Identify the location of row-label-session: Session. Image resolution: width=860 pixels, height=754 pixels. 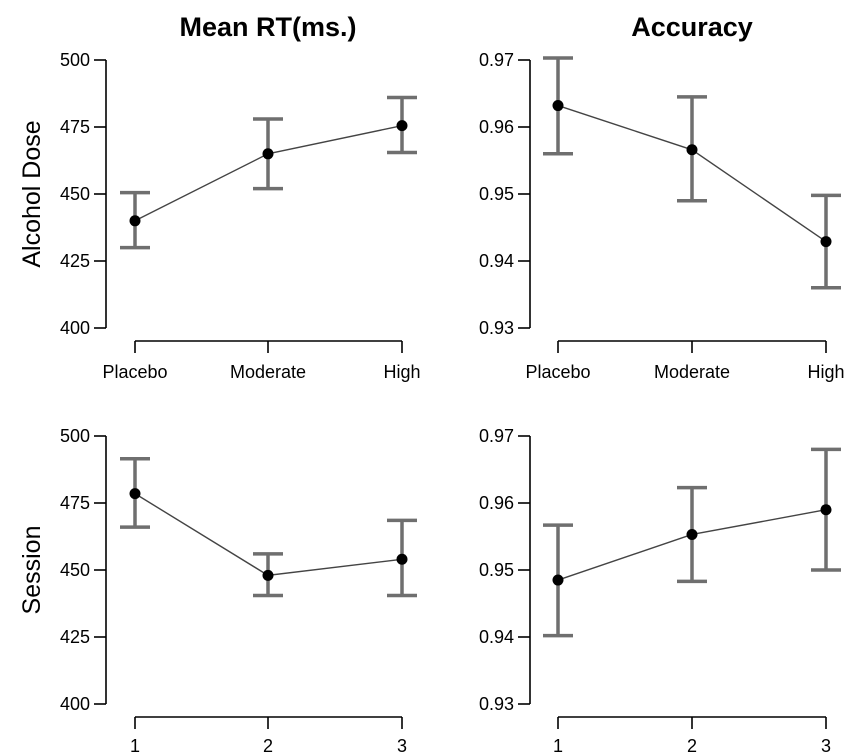
(32, 570).